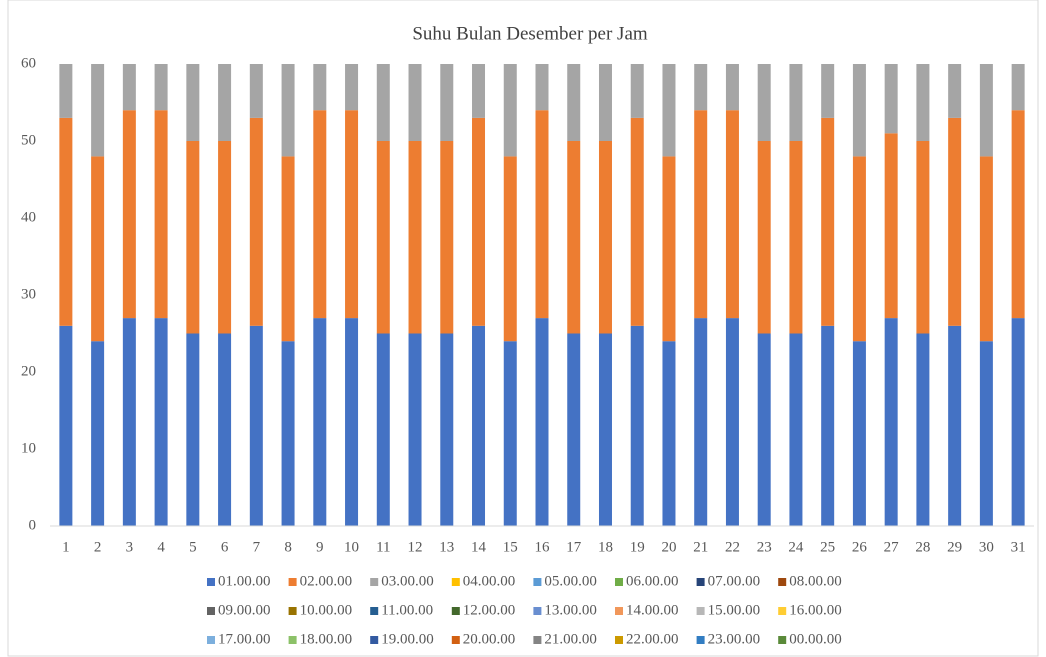 The width and height of the screenshot is (1046, 657). What do you see at coordinates (732, 547) in the screenshot?
I see `x-tick-label: 22` at bounding box center [732, 547].